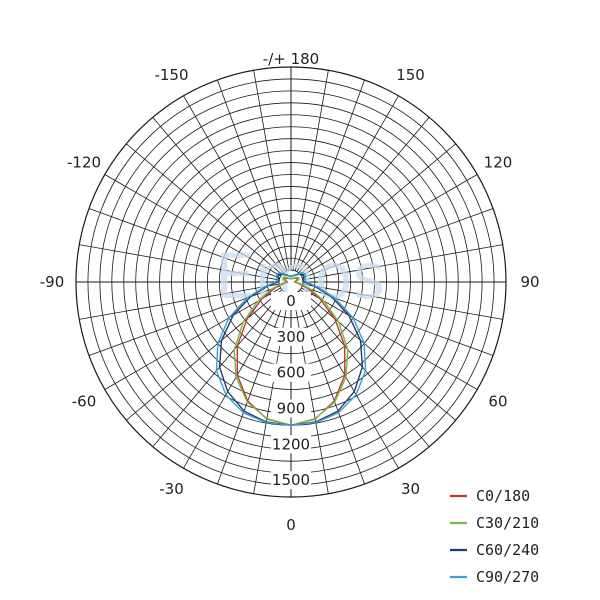 The width and height of the screenshot is (600, 600). I want to click on series-layer, so click(291, 349).